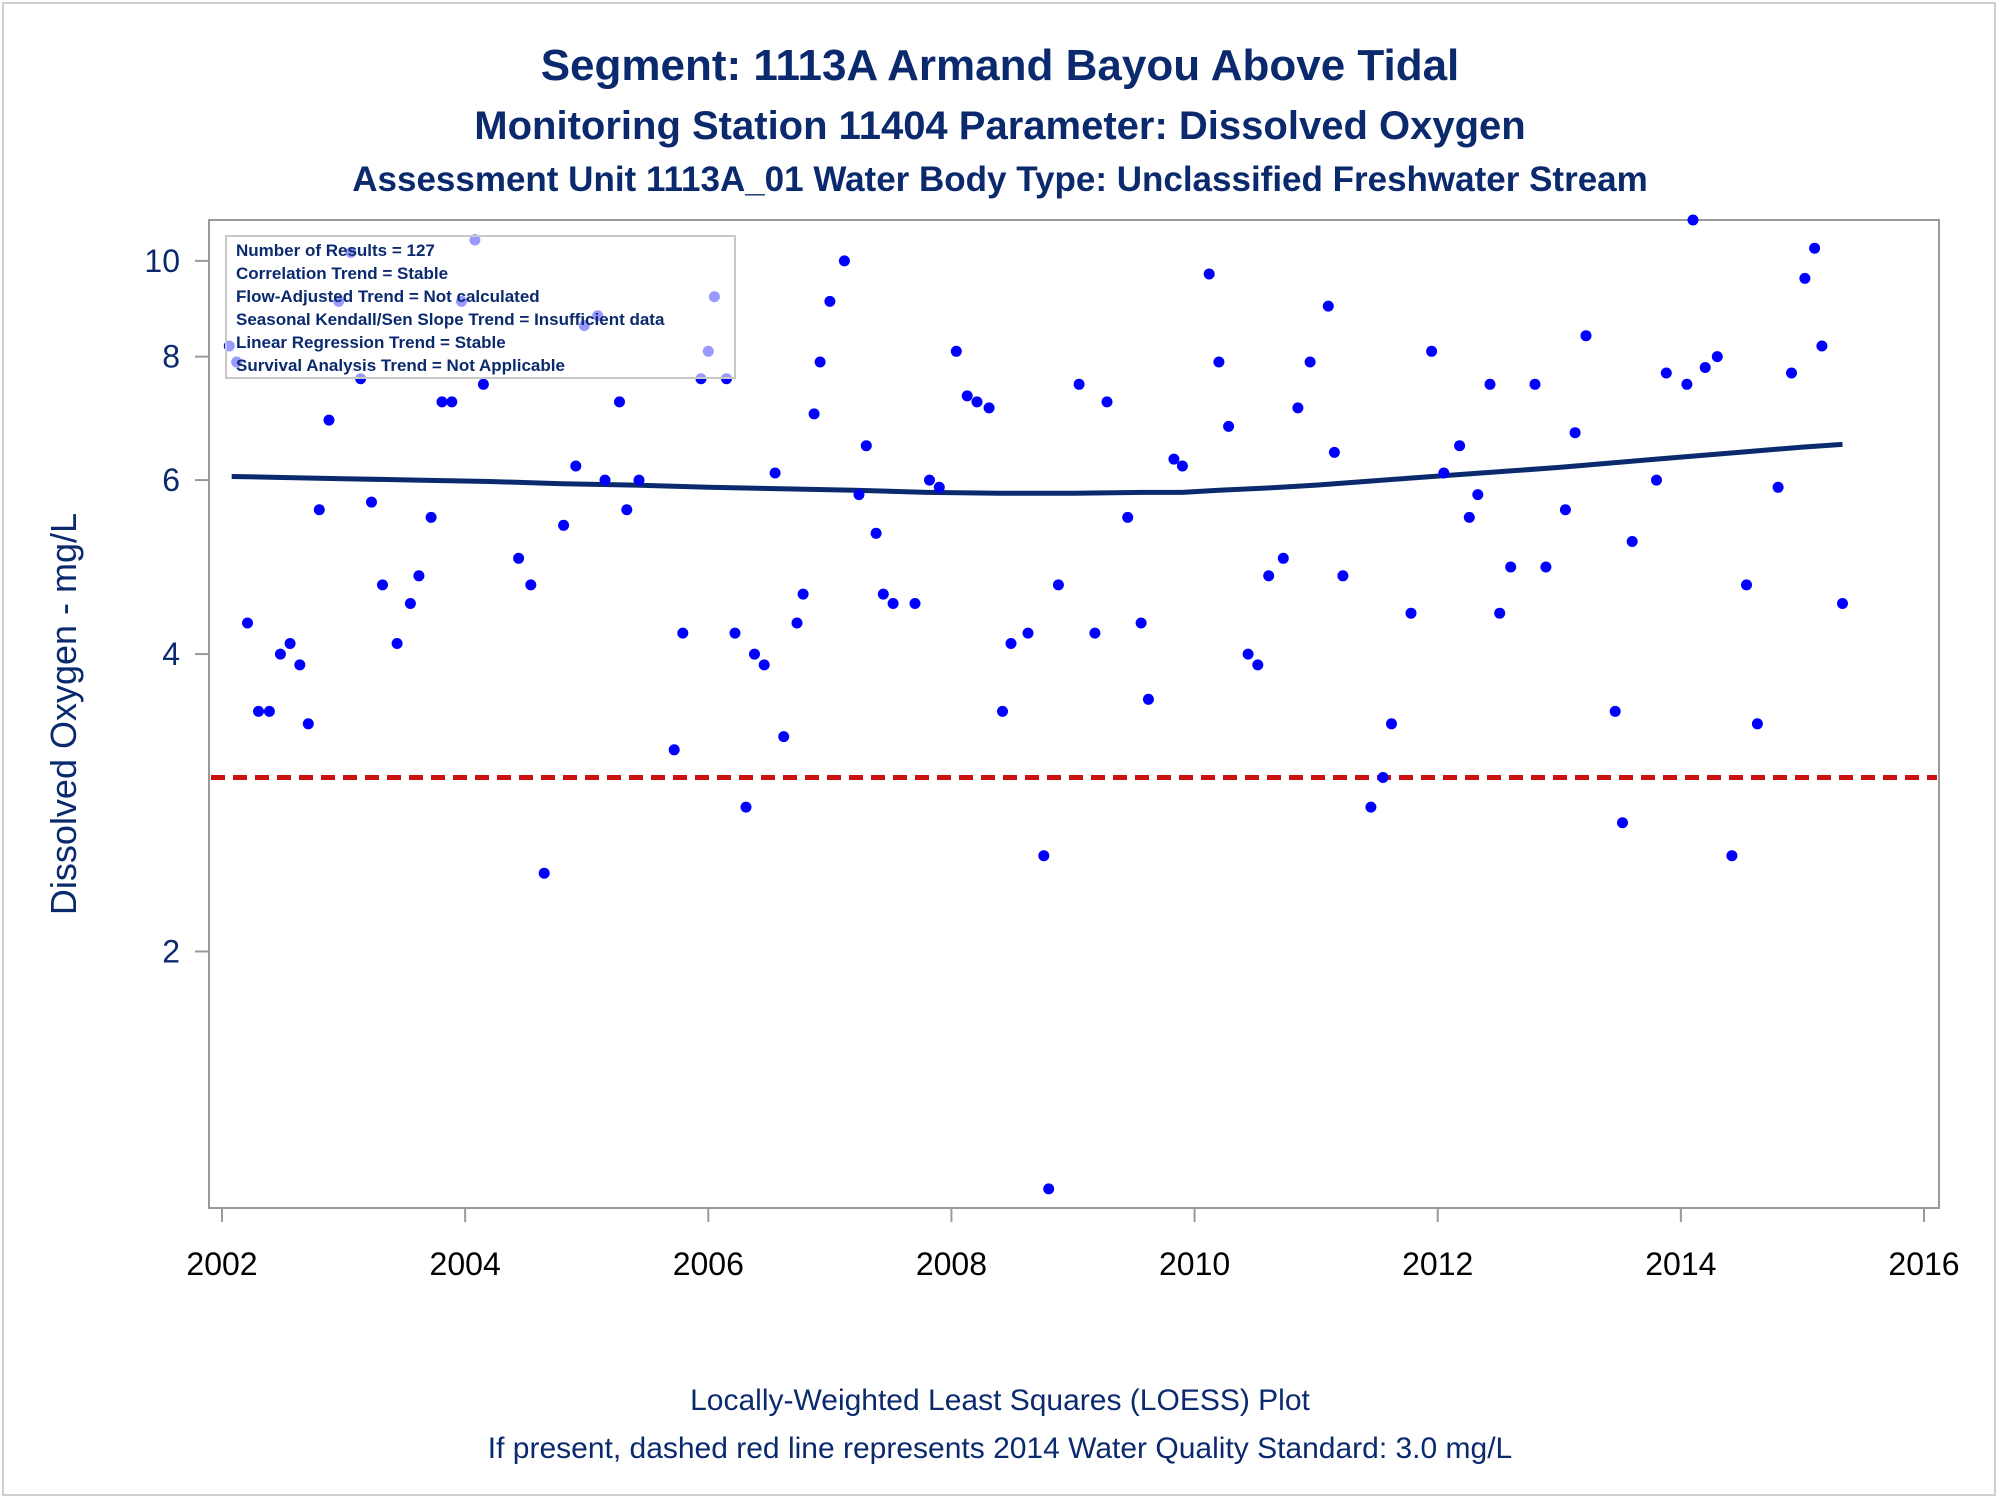 The image size is (2000, 1500). What do you see at coordinates (1680, 1264) in the screenshot?
I see `x-tick-label: 2014` at bounding box center [1680, 1264].